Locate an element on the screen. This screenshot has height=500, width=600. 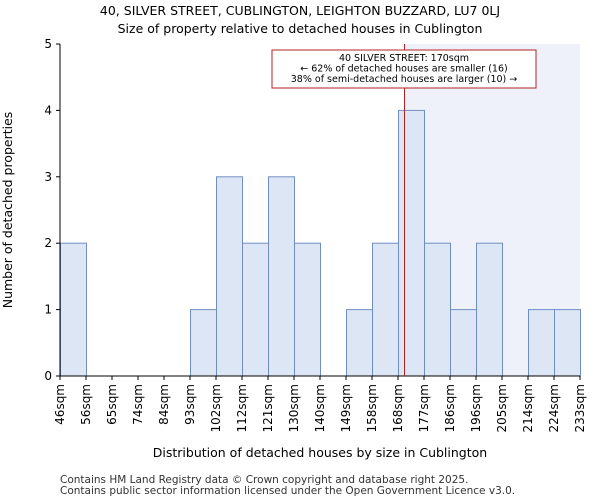
x-tick-label: 74sqm is located at coordinates (138, 404).